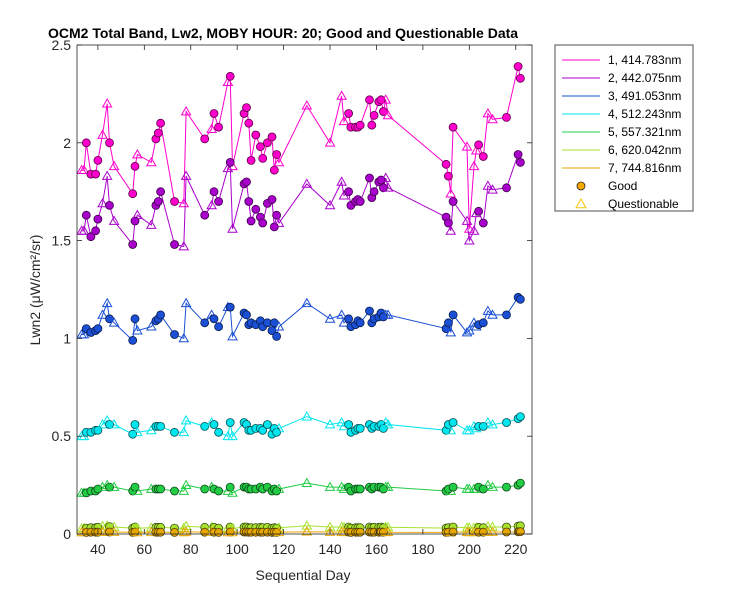 This screenshot has height=600, width=750. I want to click on legend-label: Questionable, so click(643, 204).